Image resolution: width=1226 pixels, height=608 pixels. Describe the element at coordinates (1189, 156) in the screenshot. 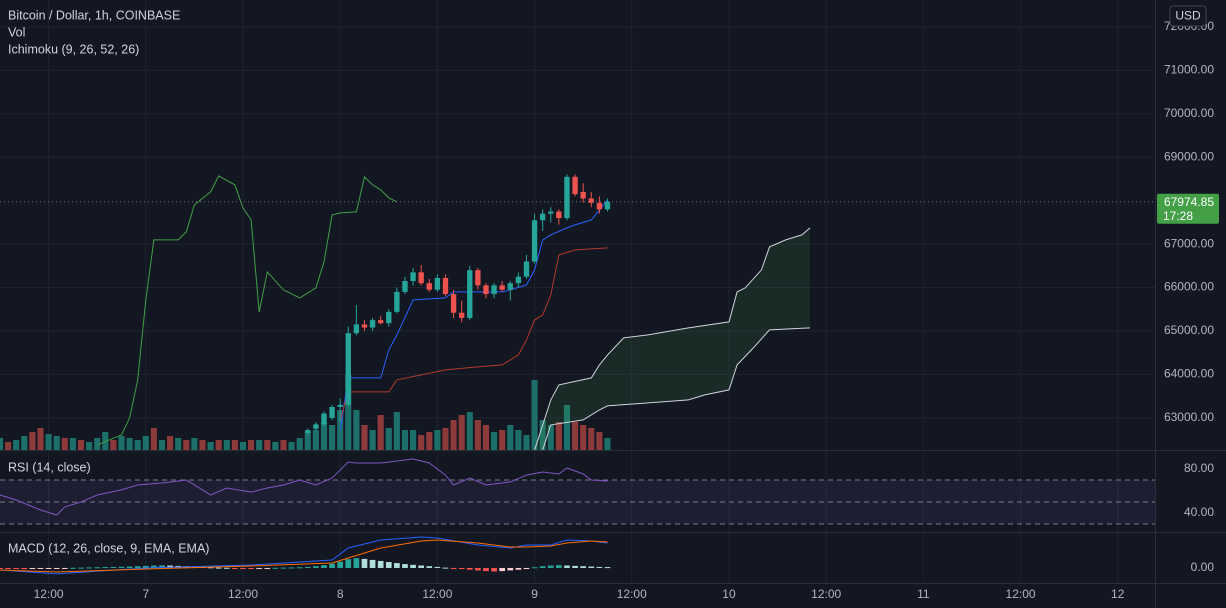

I see `y-tick-label: 69000.00` at that location.